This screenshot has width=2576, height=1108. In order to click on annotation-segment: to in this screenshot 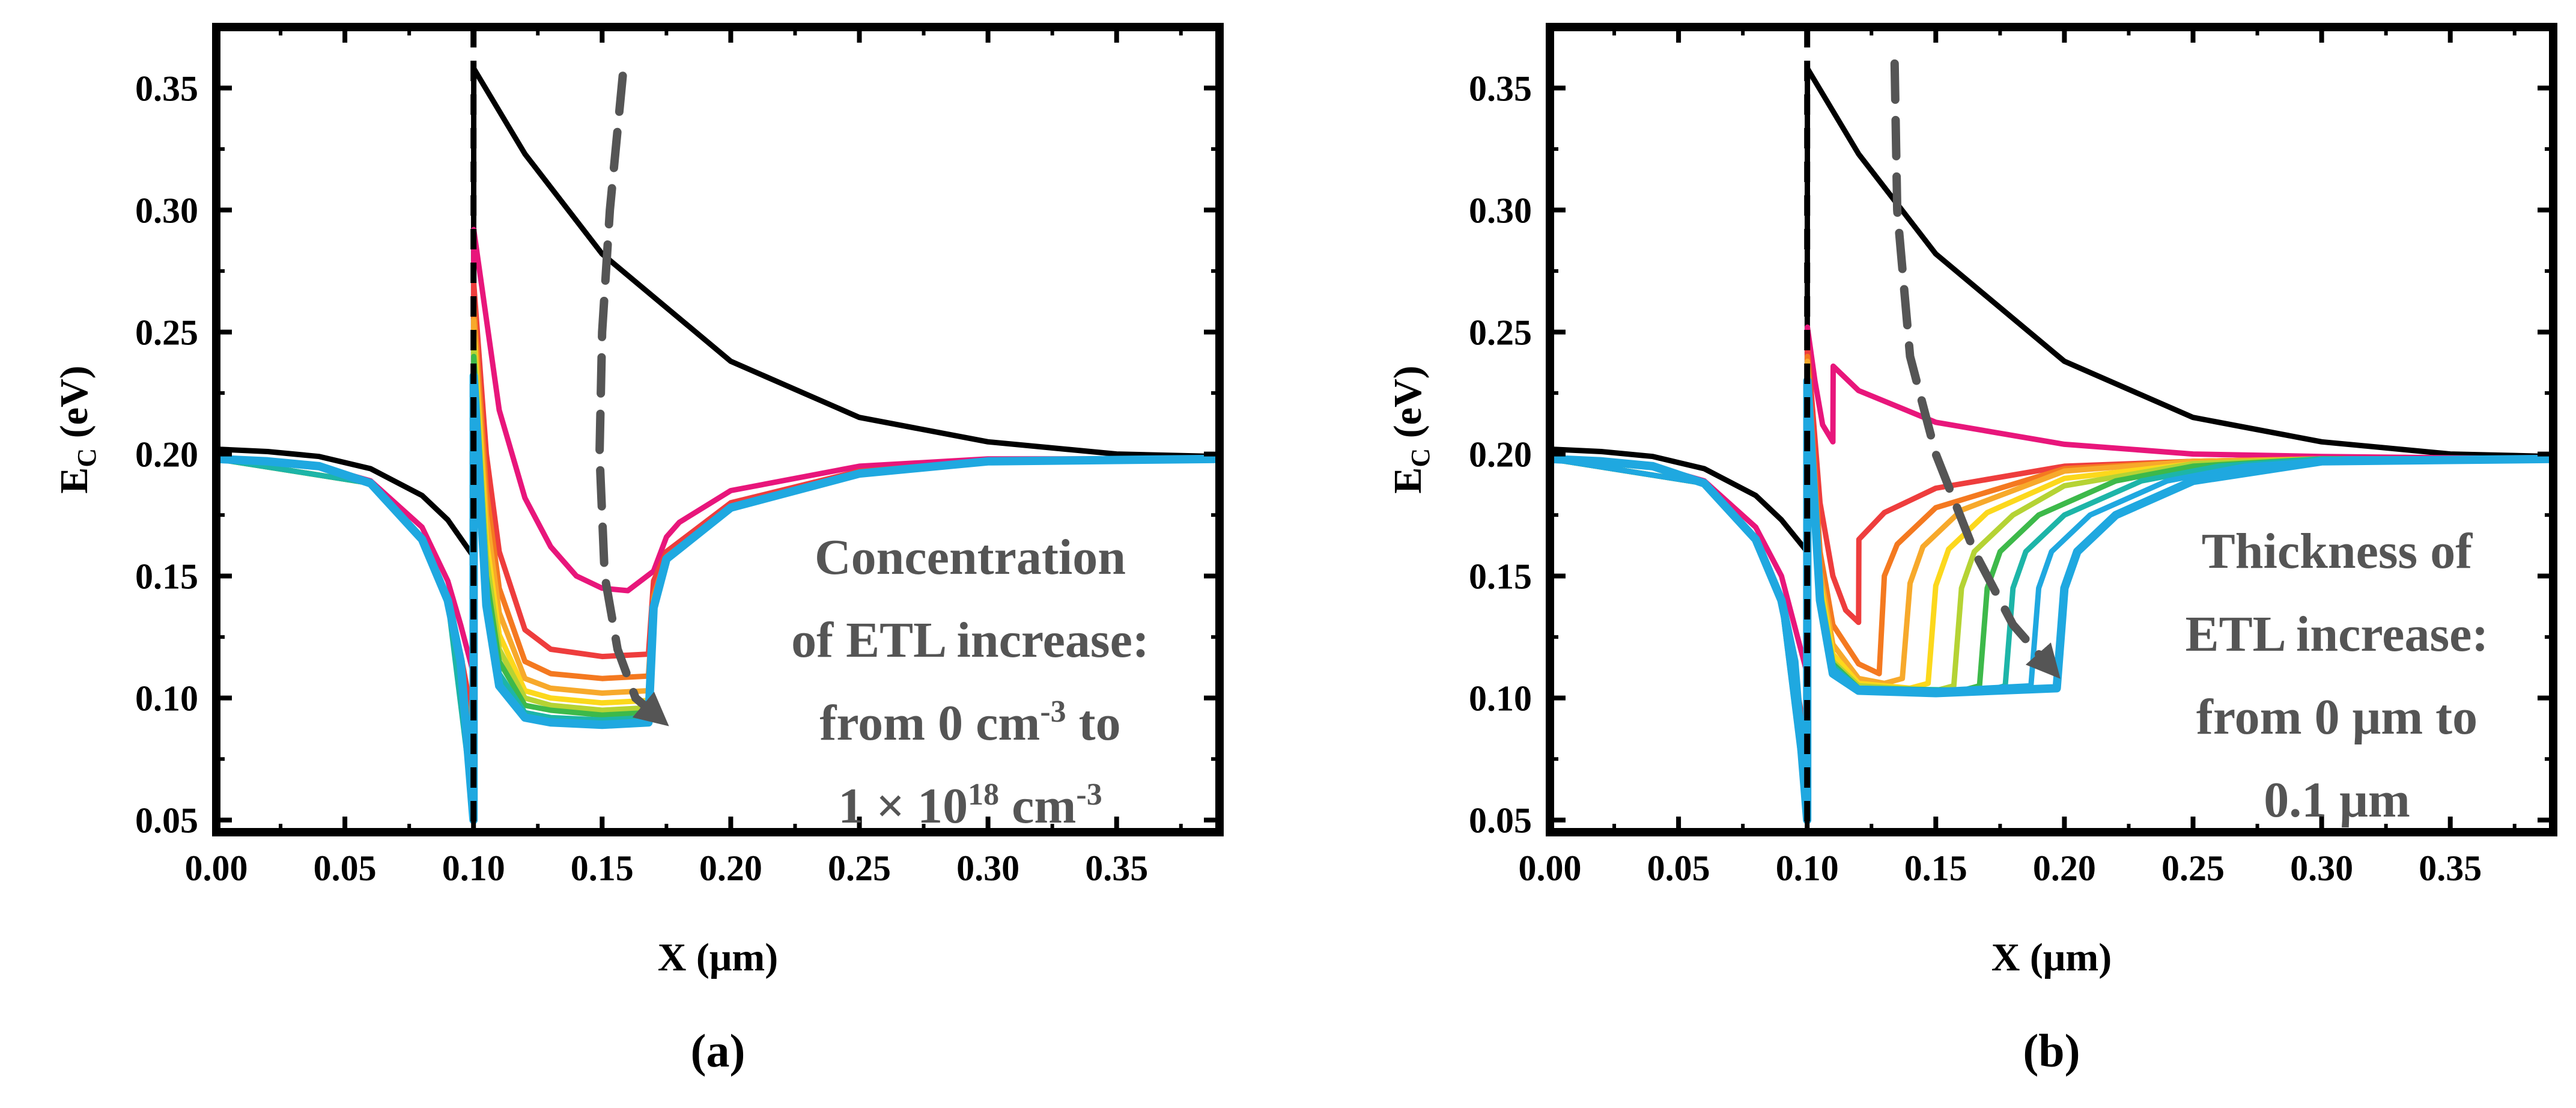, I will do `click(1093, 723)`.